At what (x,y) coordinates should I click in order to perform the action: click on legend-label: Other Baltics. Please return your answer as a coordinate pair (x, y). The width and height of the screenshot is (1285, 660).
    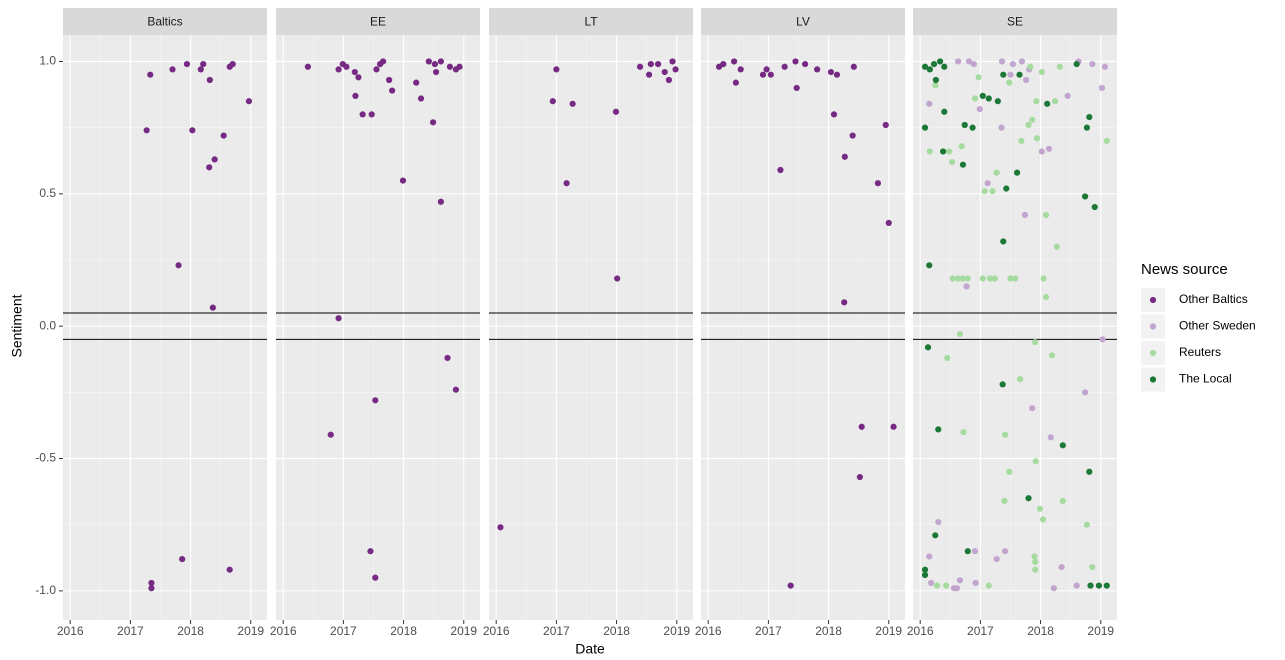
    Looking at the image, I should click on (1213, 299).